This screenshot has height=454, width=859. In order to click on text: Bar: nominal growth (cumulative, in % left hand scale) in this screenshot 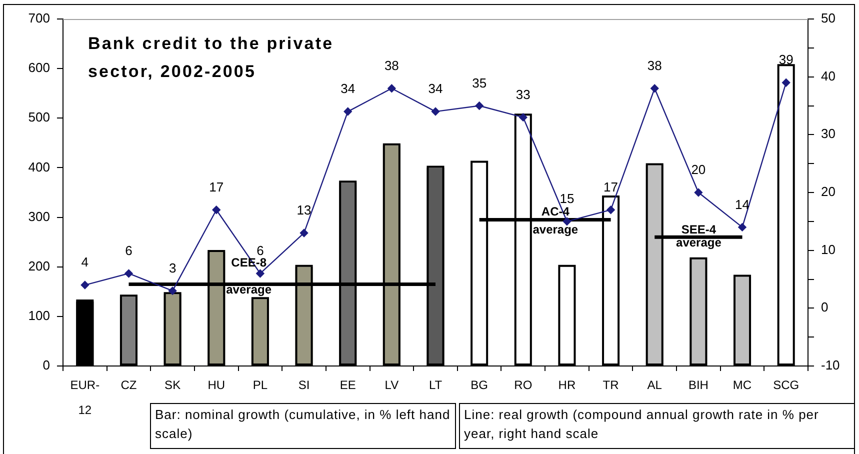, I will do `click(303, 426)`.